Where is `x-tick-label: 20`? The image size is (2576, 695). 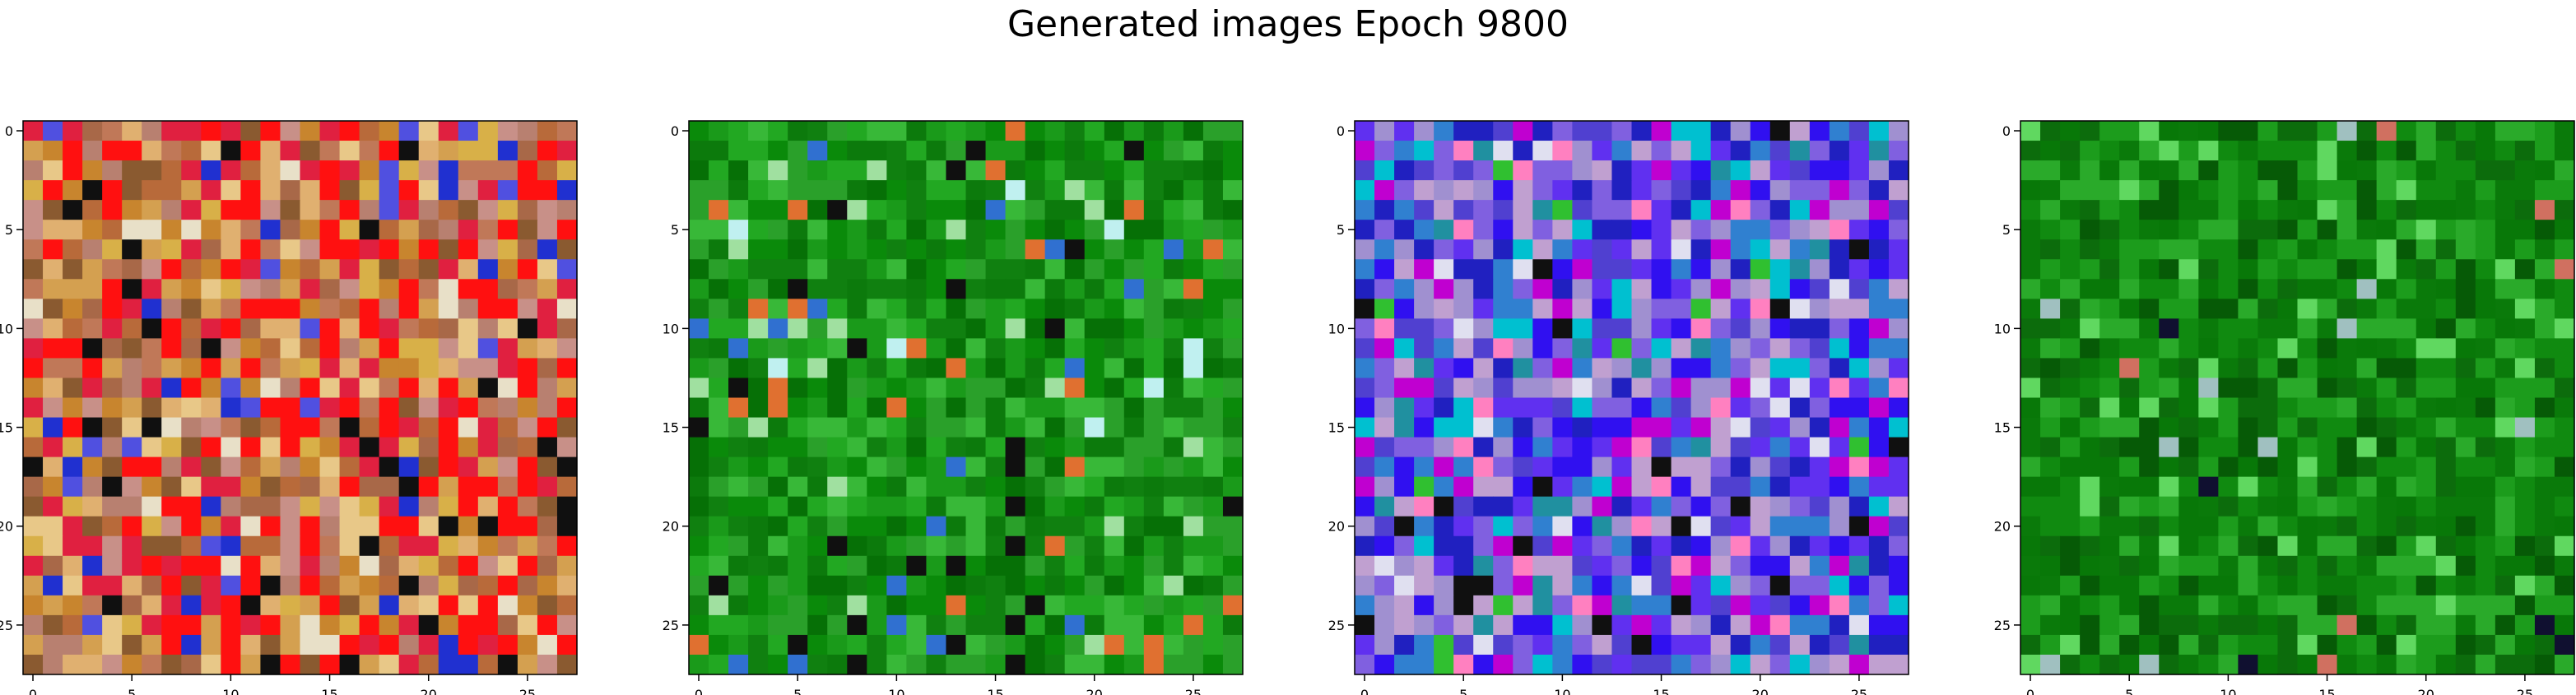 x-tick-label: 20 is located at coordinates (429, 691).